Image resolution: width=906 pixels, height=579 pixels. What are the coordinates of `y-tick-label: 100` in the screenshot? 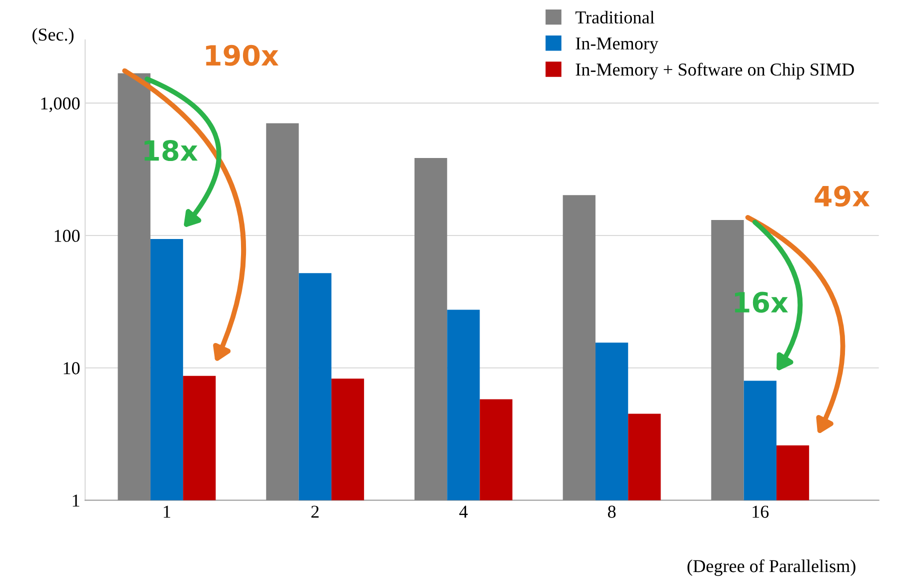 It's located at (67, 236).